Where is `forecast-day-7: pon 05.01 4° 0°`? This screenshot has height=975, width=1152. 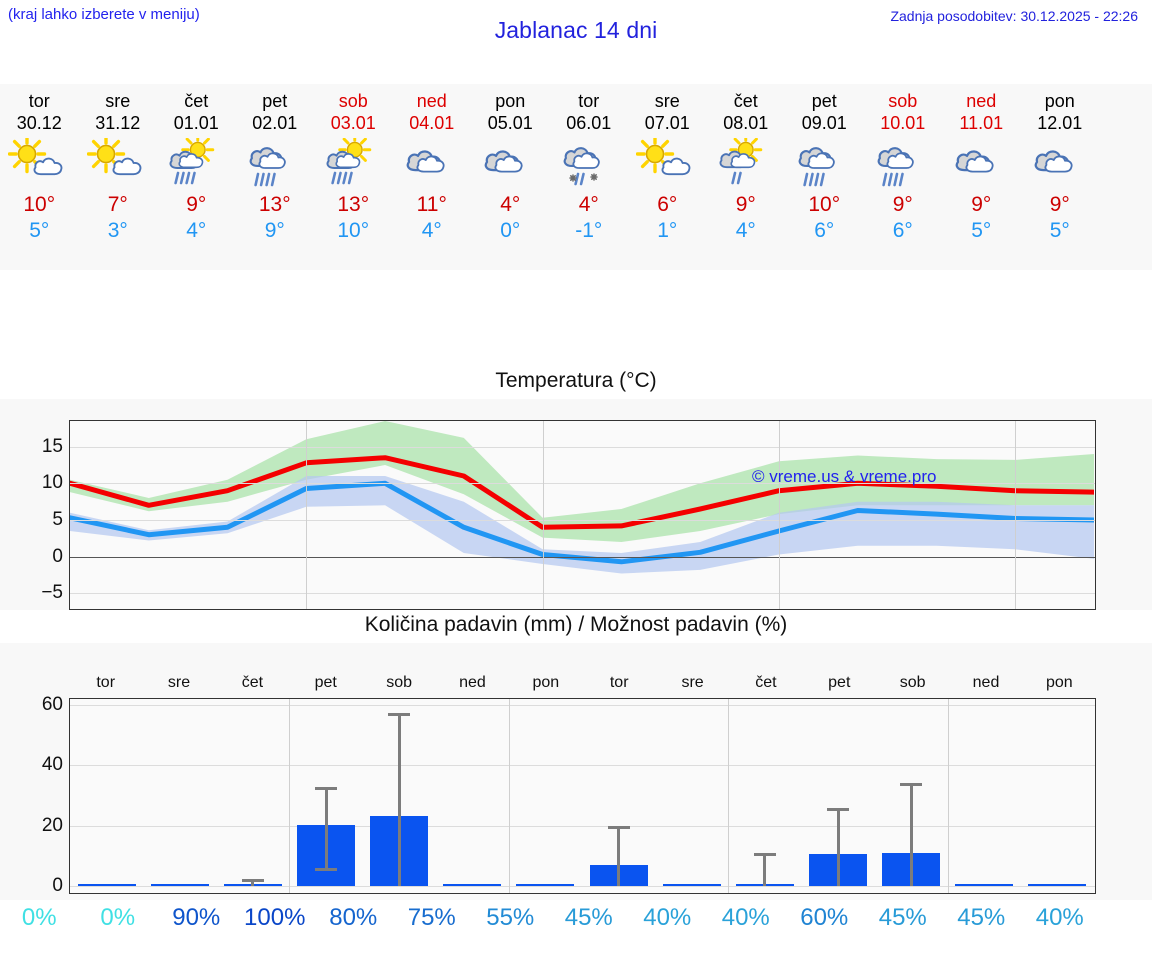 forecast-day-7: pon 05.01 4° 0° is located at coordinates (510, 163).